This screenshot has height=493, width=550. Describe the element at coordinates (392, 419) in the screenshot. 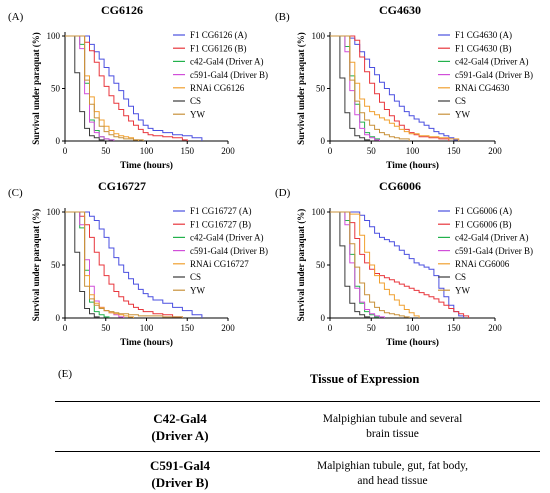

I see `tissue-text: Malpighian tubule and several` at that location.